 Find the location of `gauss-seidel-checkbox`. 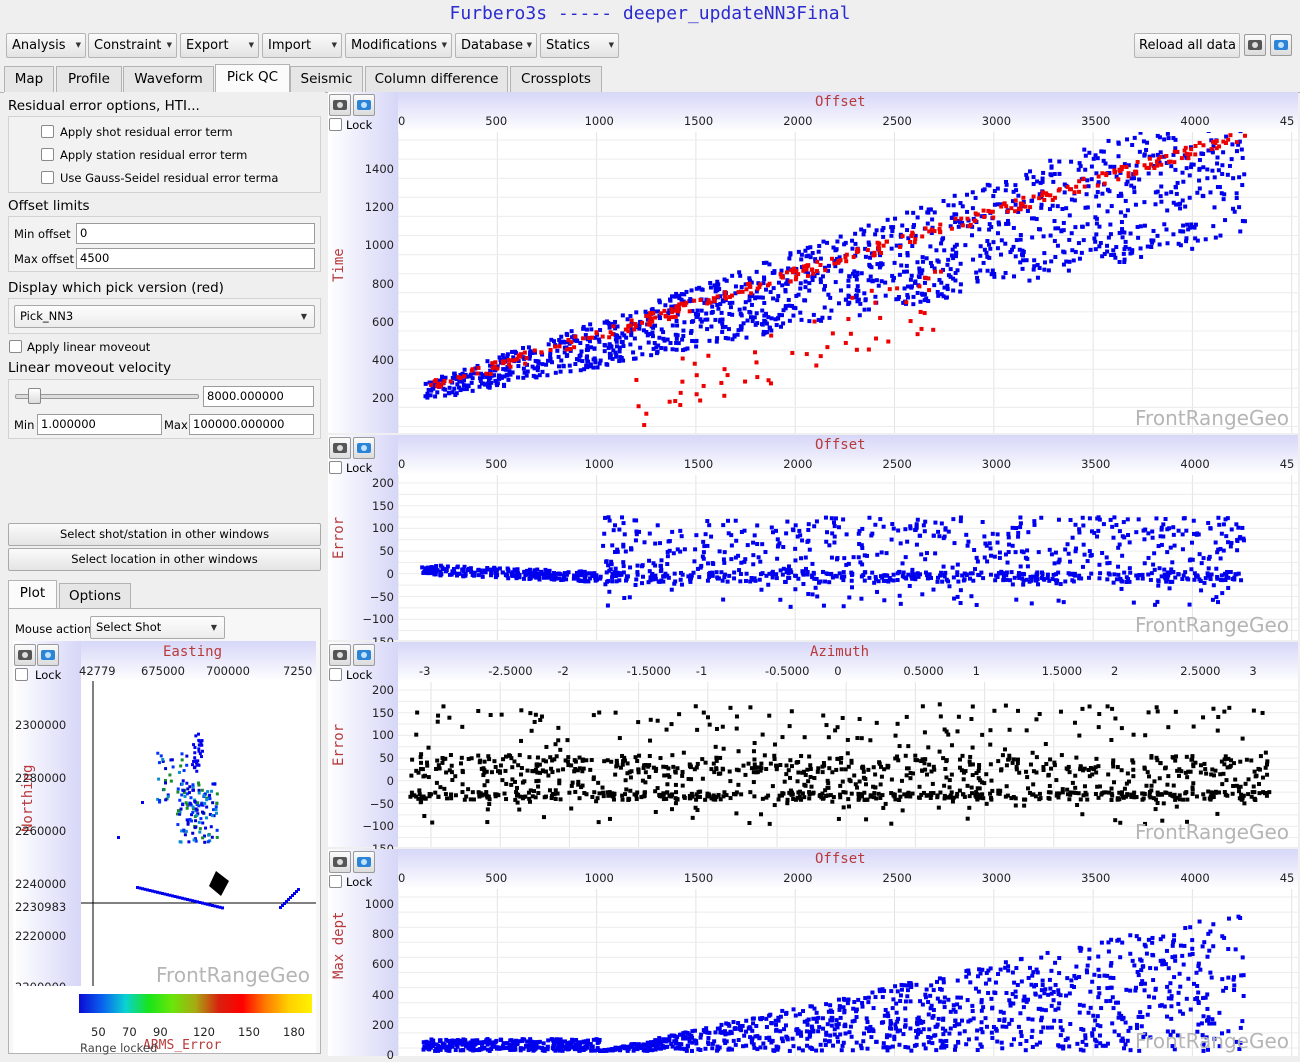

gauss-seidel-checkbox is located at coordinates (47, 177).